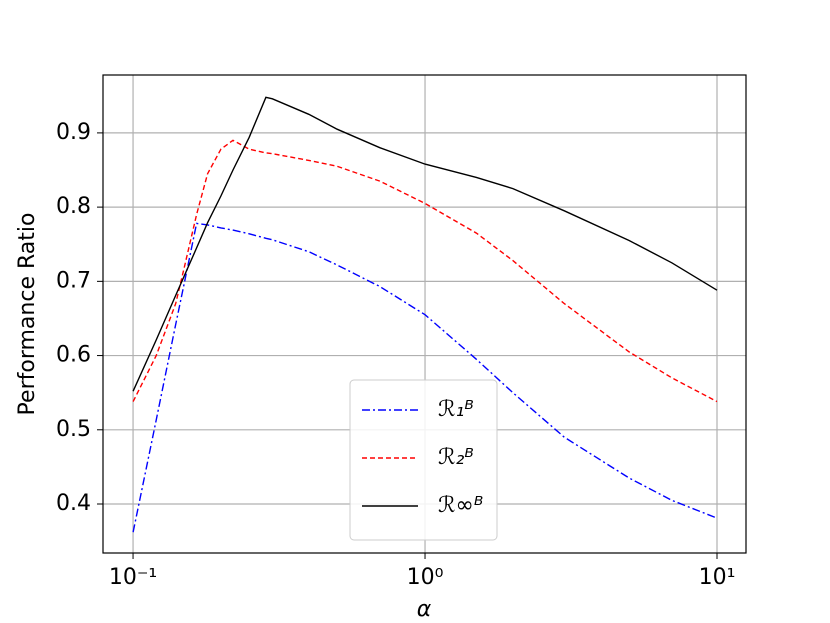 This screenshot has height=623, width=830. Describe the element at coordinates (73, 132) in the screenshot. I see `y-tick-label: 0.9` at that location.